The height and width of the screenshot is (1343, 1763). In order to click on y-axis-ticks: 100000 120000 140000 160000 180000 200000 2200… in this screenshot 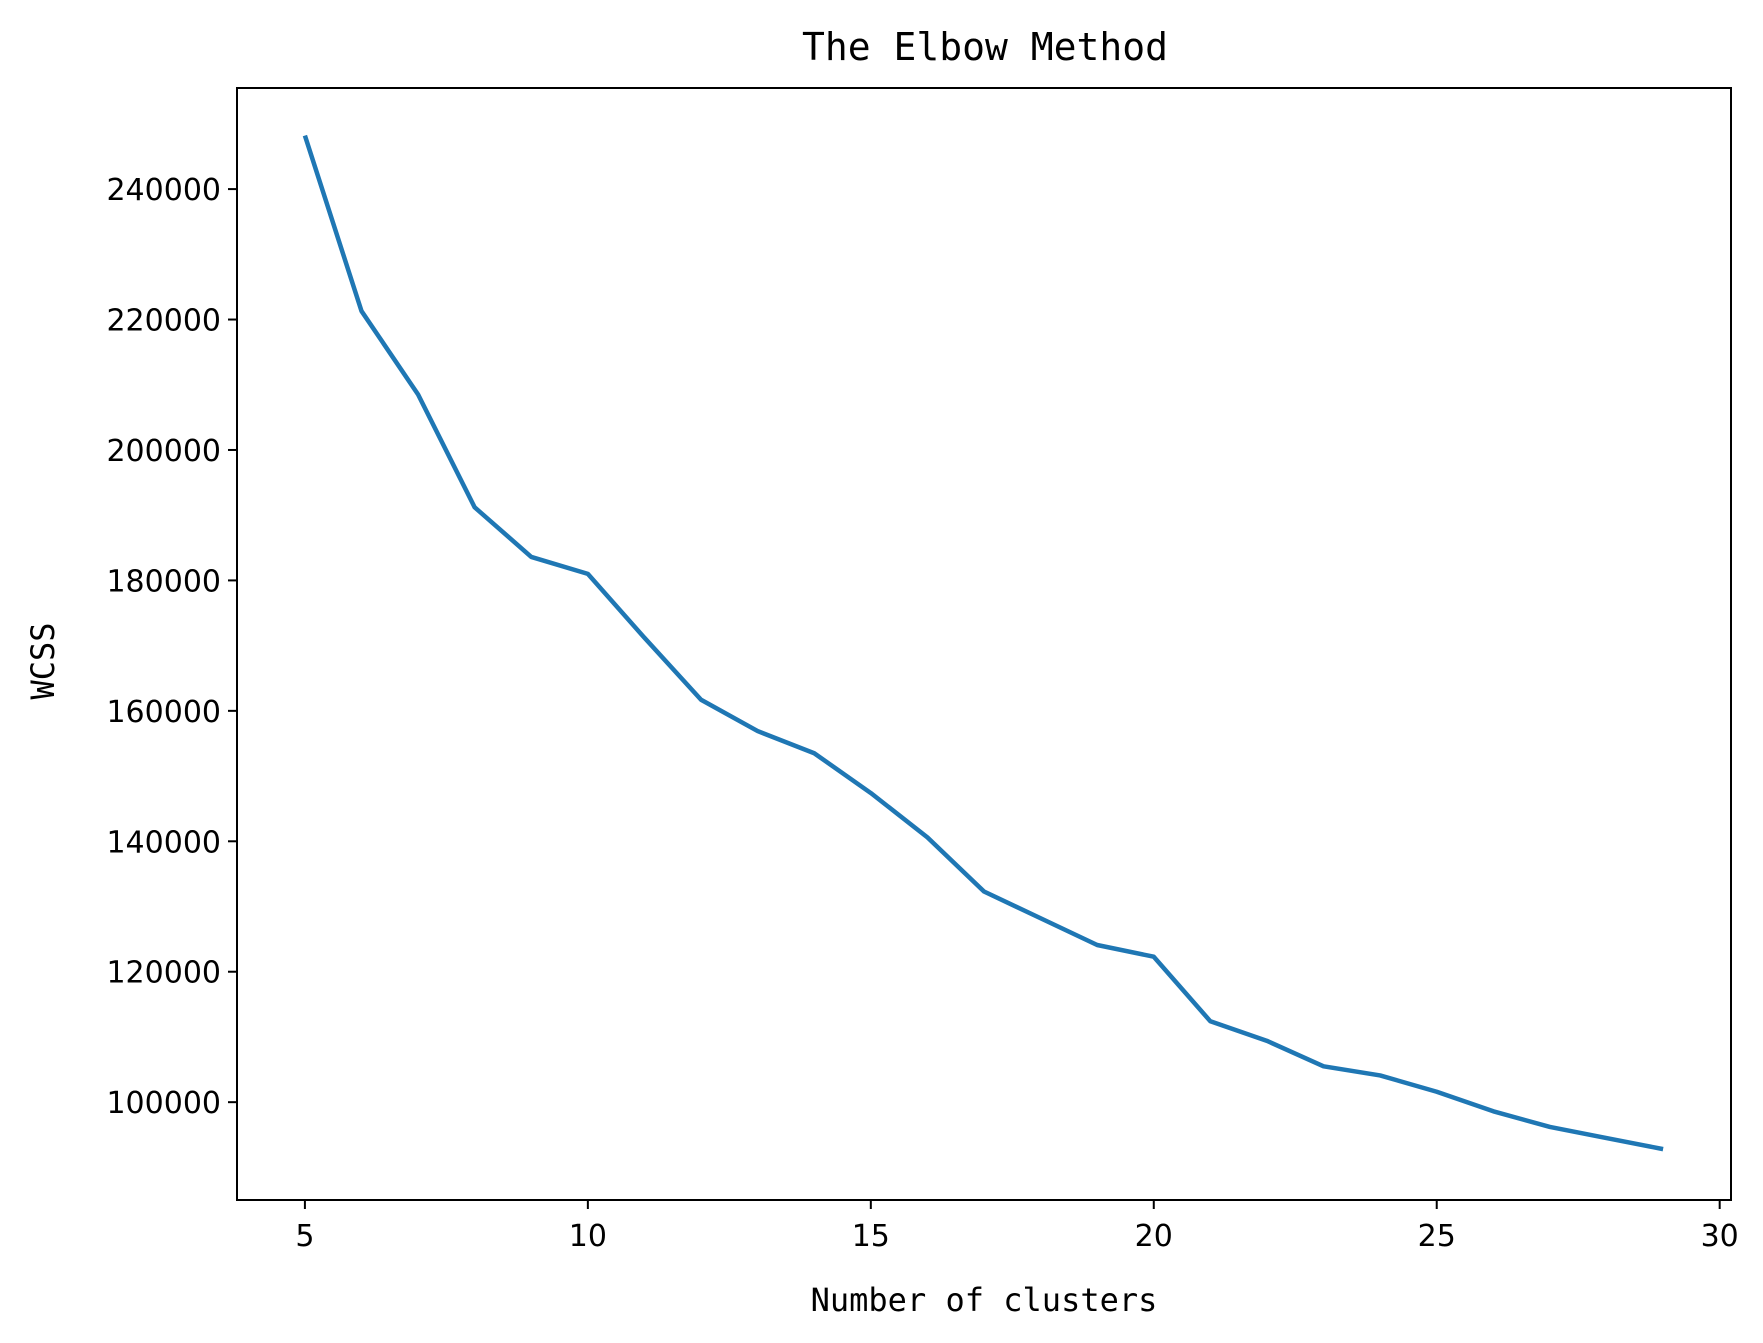, I will do `click(171, 647)`.